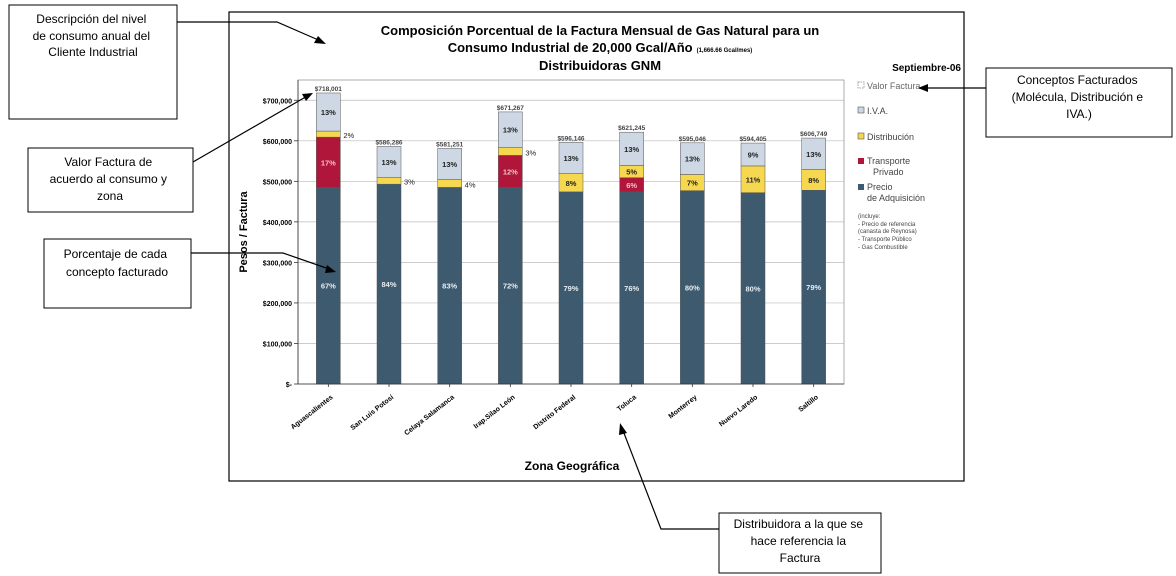 The image size is (1176, 576). Describe the element at coordinates (1079, 102) in the screenshot. I see `callout-conceptos-box` at that location.